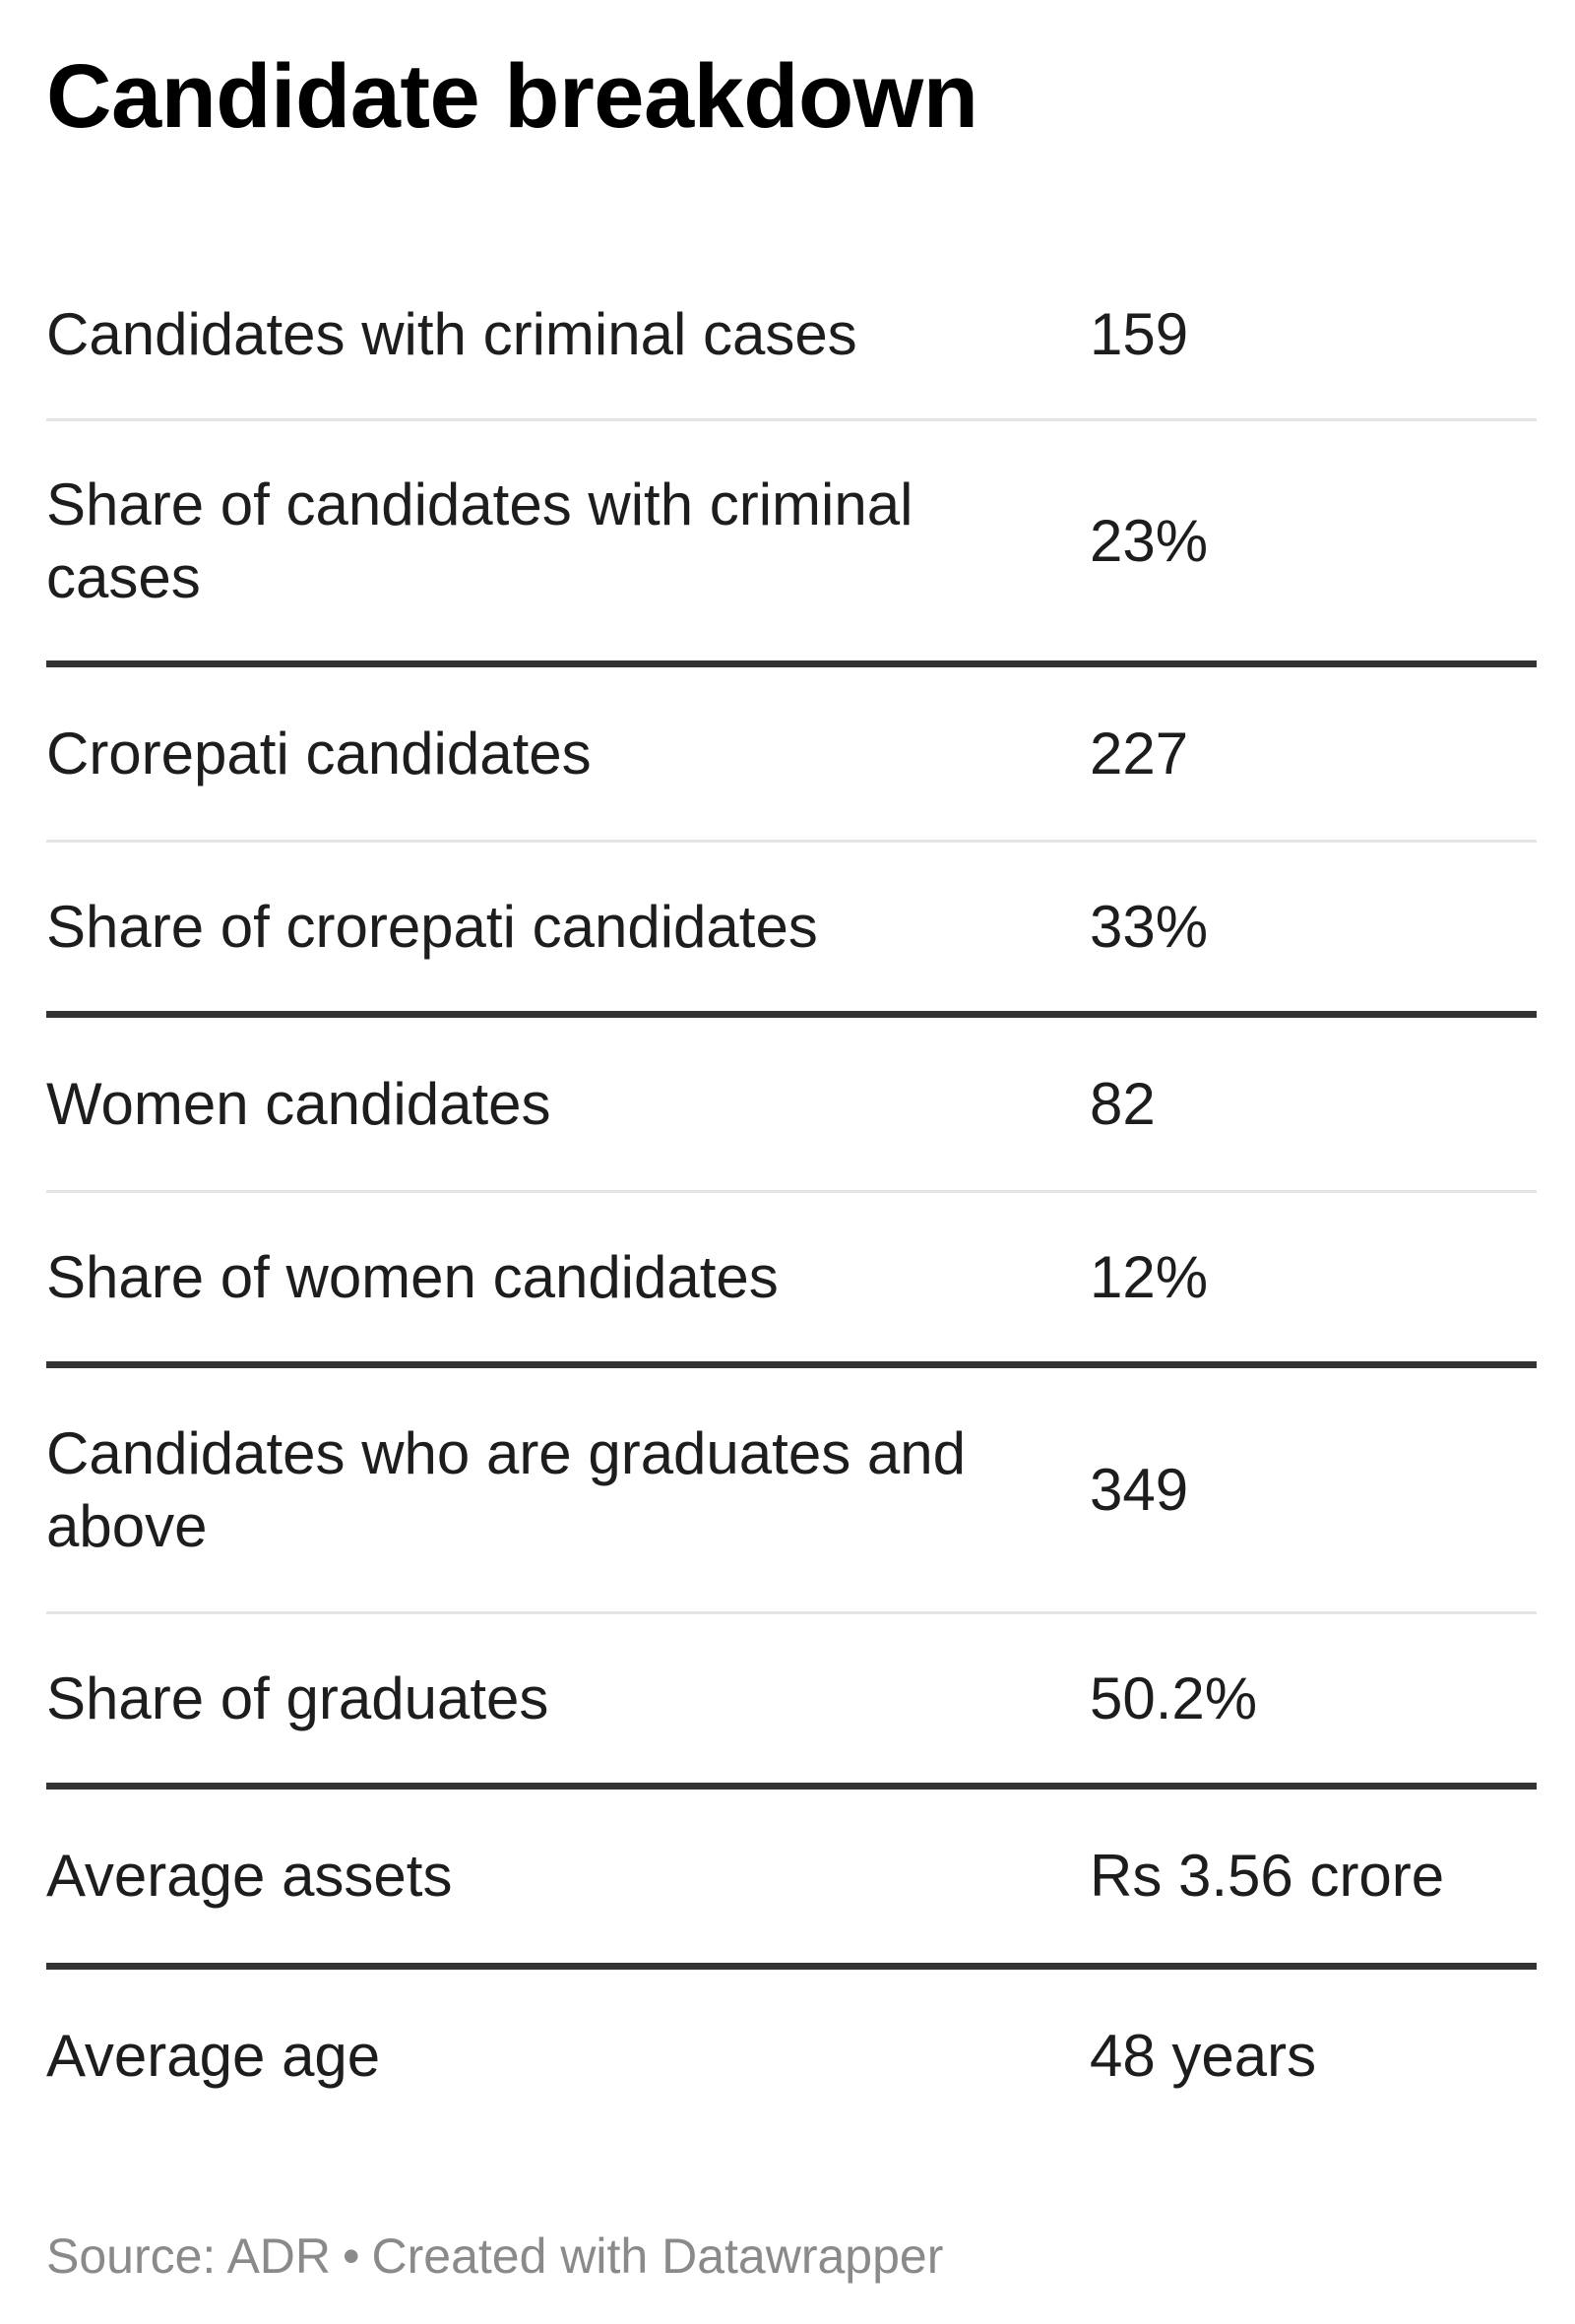  What do you see at coordinates (791, 1105) in the screenshot?
I see `table-row: Women candidates 82` at bounding box center [791, 1105].